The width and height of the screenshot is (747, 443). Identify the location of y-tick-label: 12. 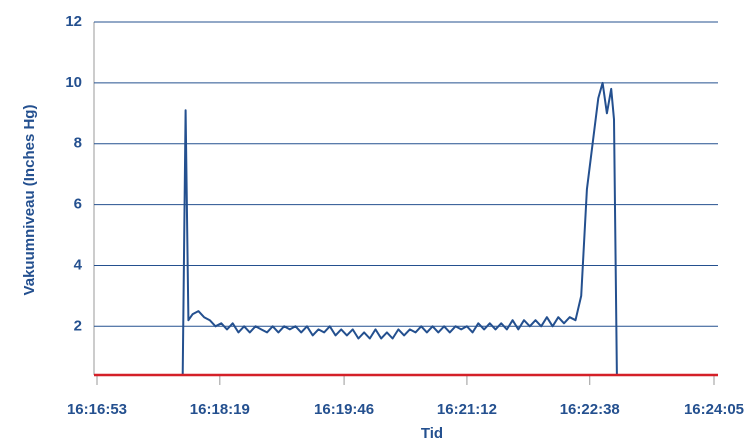
(73, 21).